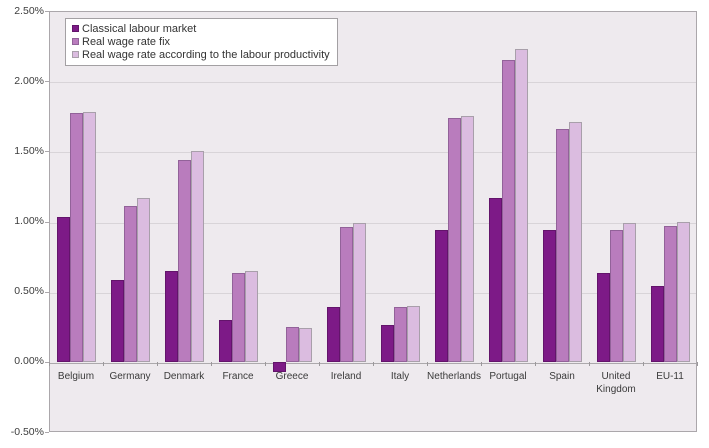 The width and height of the screenshot is (709, 448). I want to click on legend-item-classical: Classical labour market, so click(201, 28).